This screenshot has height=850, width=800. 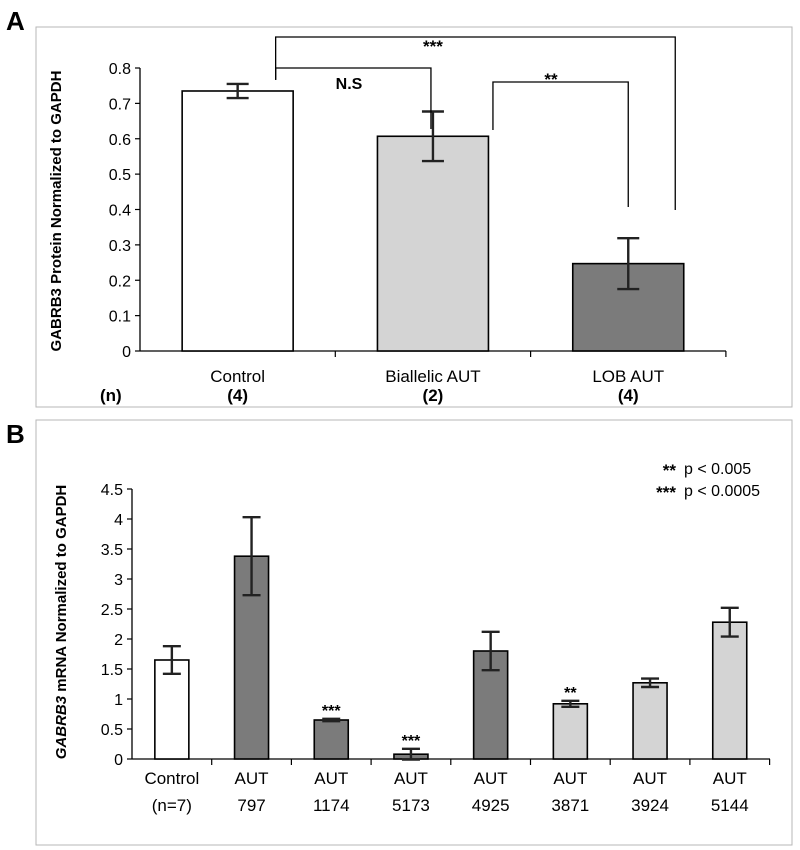 What do you see at coordinates (666, 492) in the screenshot?
I see `legend-stars-2: ***` at bounding box center [666, 492].